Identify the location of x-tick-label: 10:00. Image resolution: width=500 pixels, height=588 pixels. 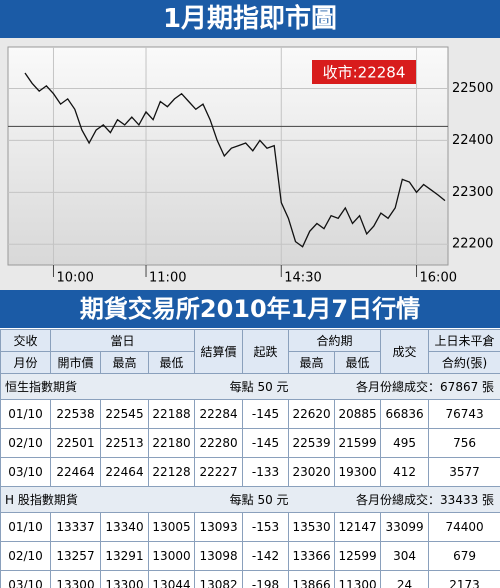
(74, 278).